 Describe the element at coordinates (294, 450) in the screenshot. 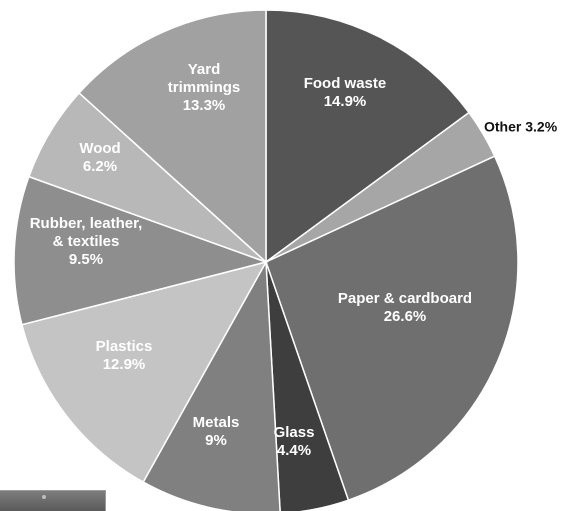

I see `slice-label-line: 4.4%` at that location.